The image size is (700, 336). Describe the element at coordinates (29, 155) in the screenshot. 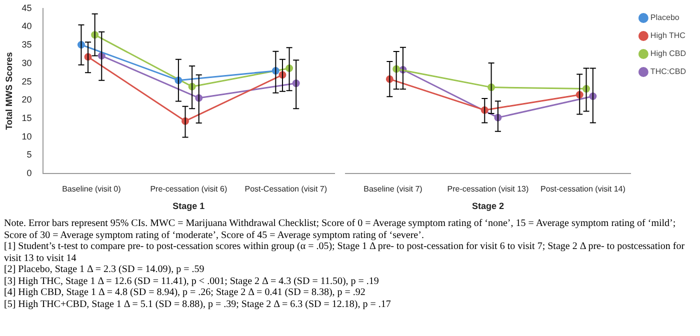

I see `y-tick-label: 5` at that location.